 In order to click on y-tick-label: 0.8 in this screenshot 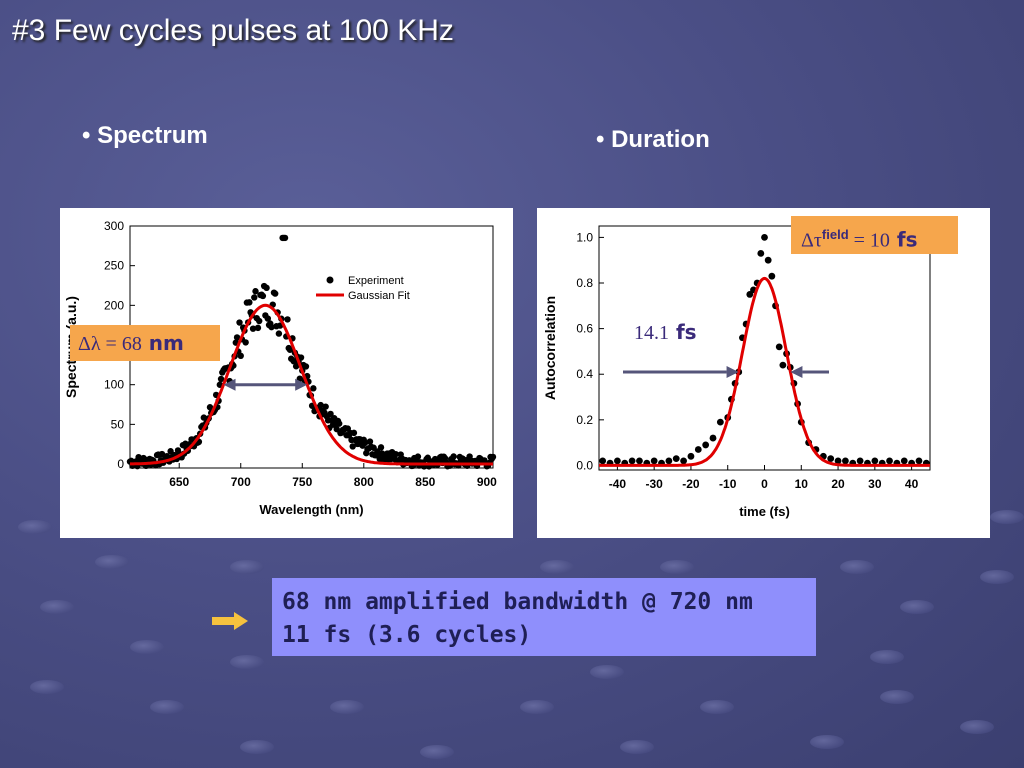, I will do `click(584, 283)`.